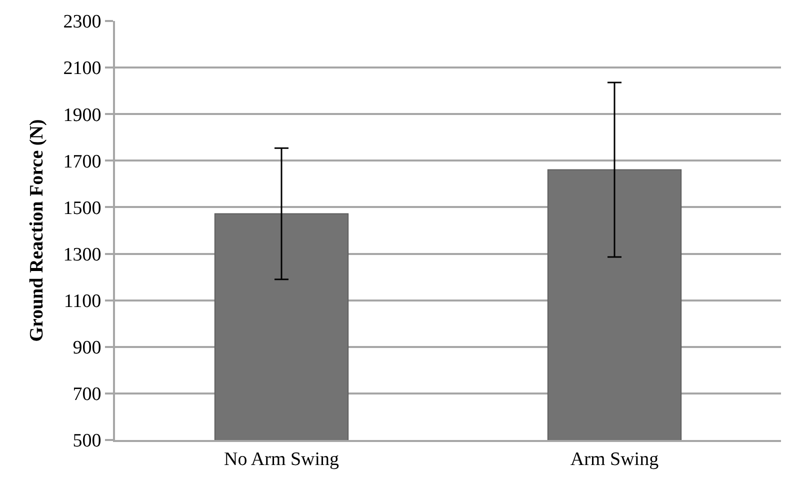  What do you see at coordinates (83, 301) in the screenshot?
I see `y-tick-label: 1100` at bounding box center [83, 301].